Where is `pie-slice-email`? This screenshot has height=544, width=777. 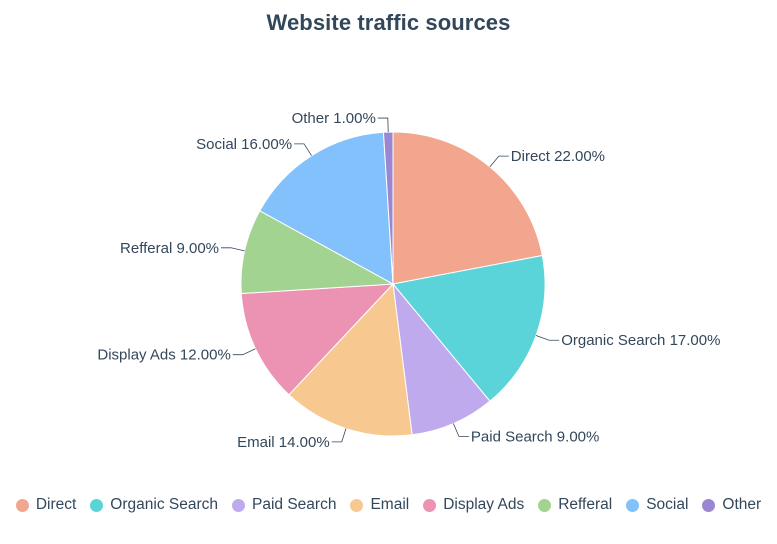
pie-slice-email is located at coordinates (350, 359).